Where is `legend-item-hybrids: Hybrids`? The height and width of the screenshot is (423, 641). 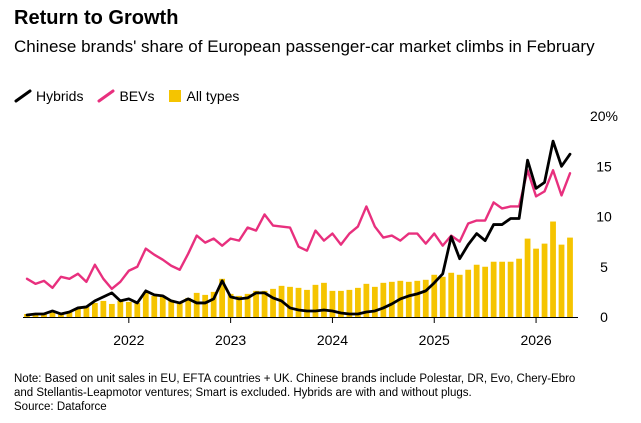
legend-item-hybrids: Hybrids is located at coordinates (48, 96).